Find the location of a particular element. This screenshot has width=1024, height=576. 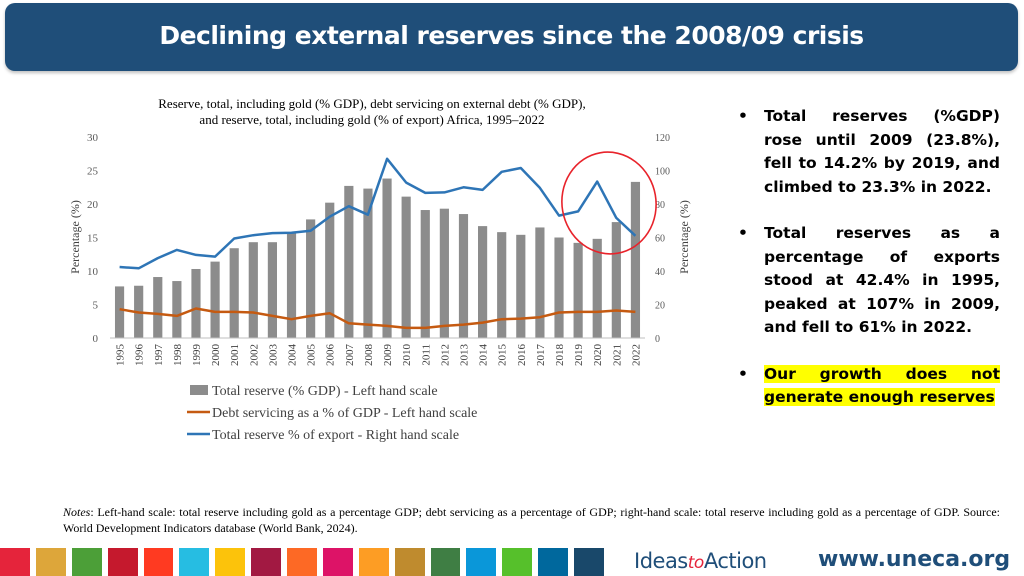

ideas-to-action-logo: IdeastoAction is located at coordinates (700, 561).